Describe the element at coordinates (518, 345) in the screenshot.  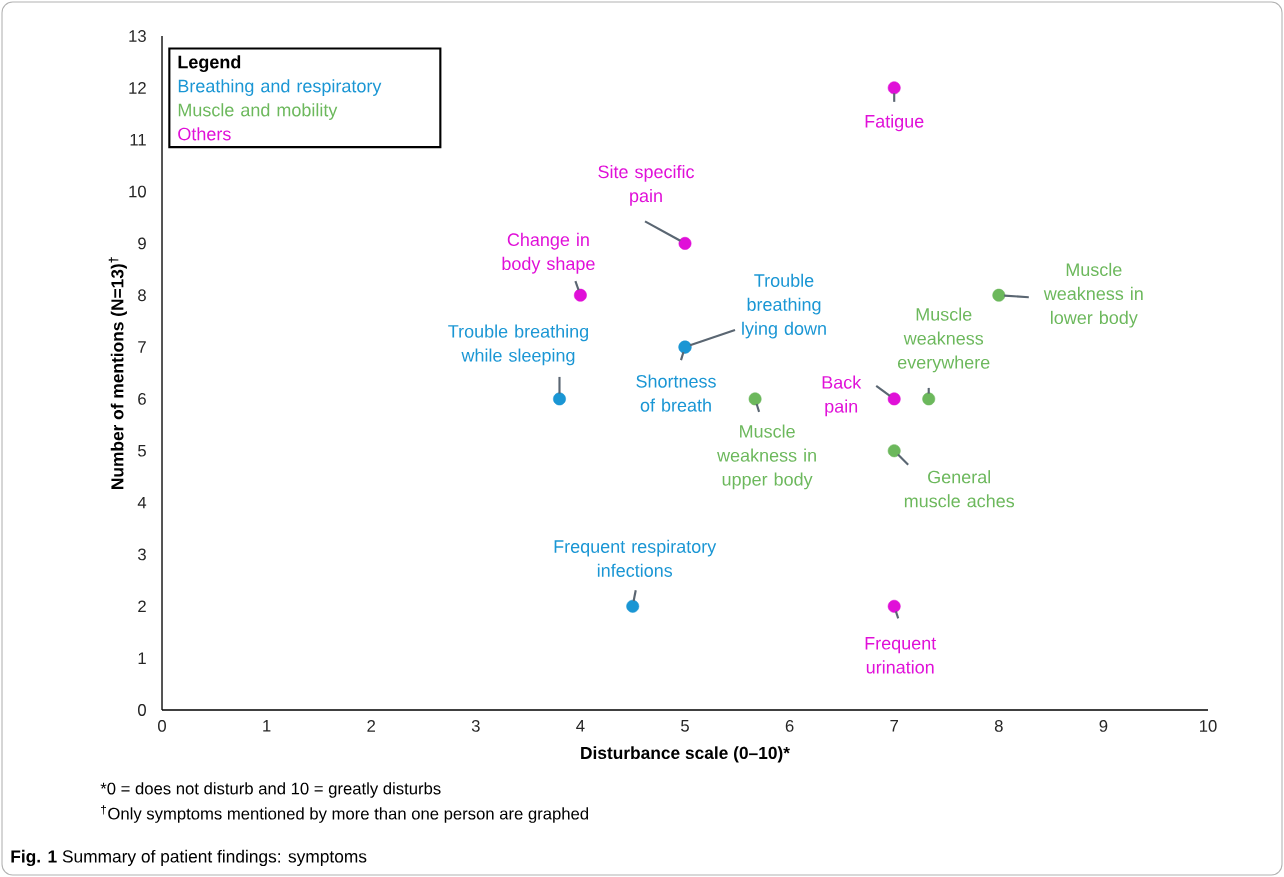
I see `annotation: Trouble breathing while sleeping` at that location.